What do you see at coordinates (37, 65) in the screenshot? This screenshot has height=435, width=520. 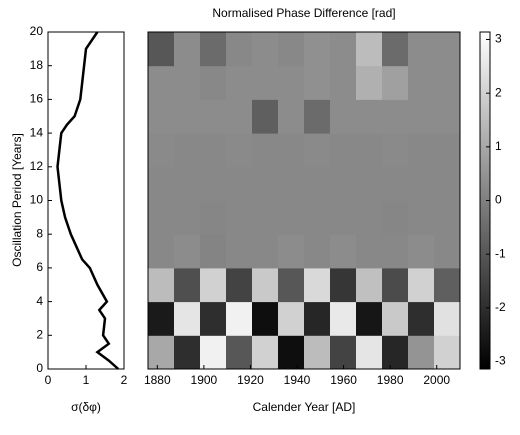 I see `y-tick-label: 18` at bounding box center [37, 65].